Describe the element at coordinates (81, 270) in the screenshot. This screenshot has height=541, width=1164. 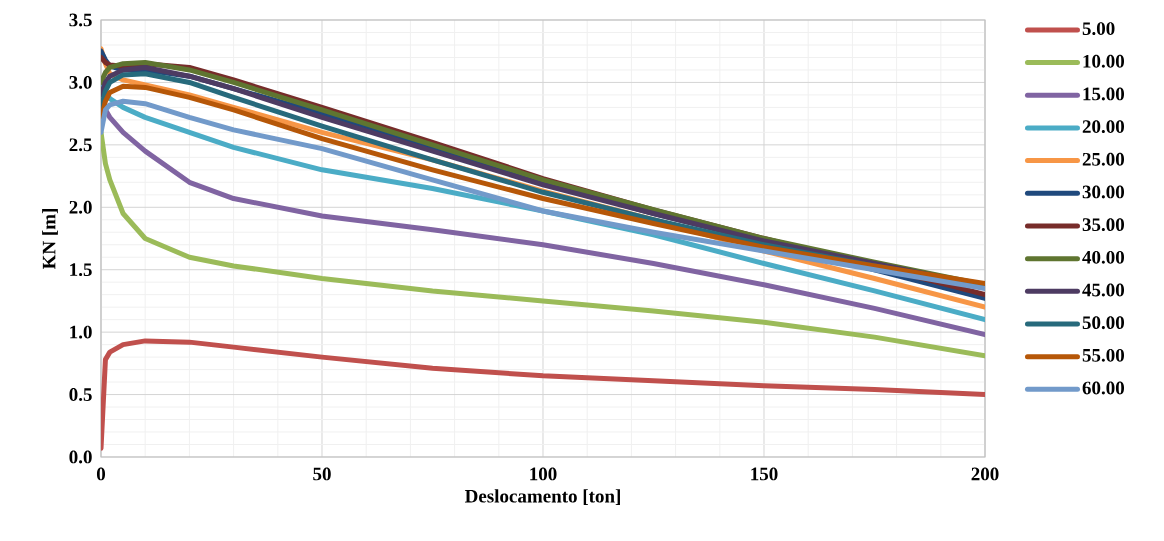
I see `y-tick-label: 1.5` at that location.